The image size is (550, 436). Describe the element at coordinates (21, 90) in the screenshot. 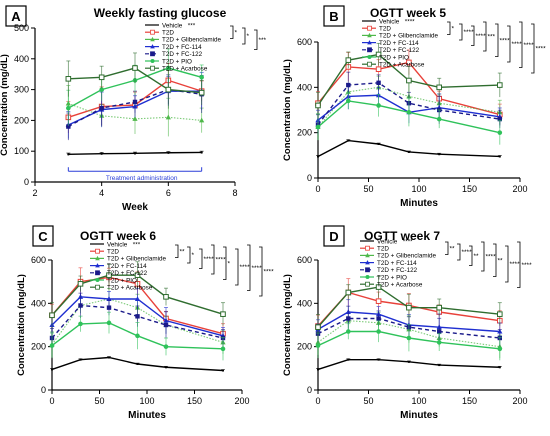

I see `y-tick-label: 300` at that location.